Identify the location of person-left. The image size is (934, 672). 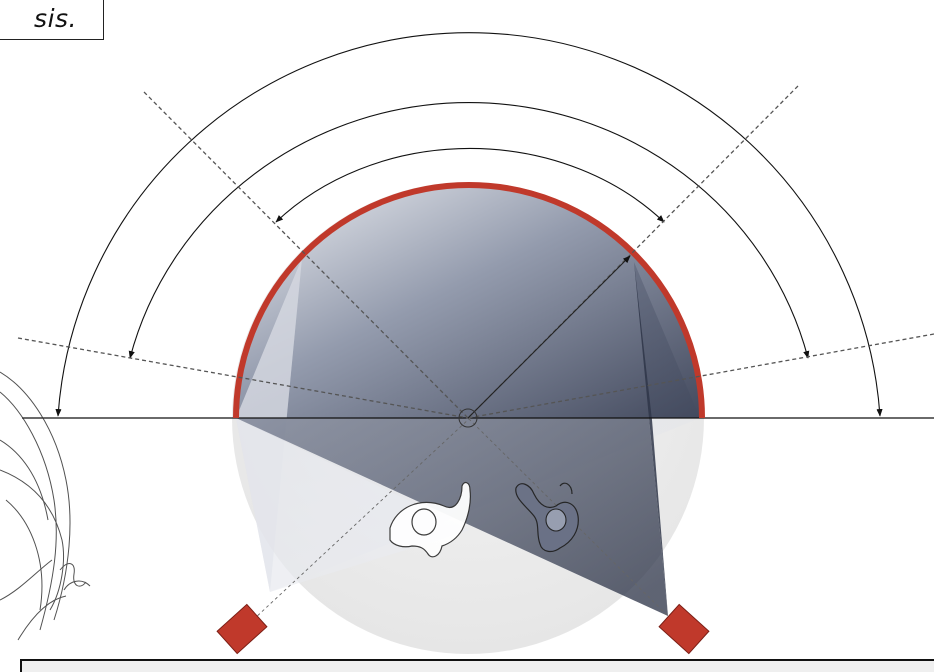
(430, 519).